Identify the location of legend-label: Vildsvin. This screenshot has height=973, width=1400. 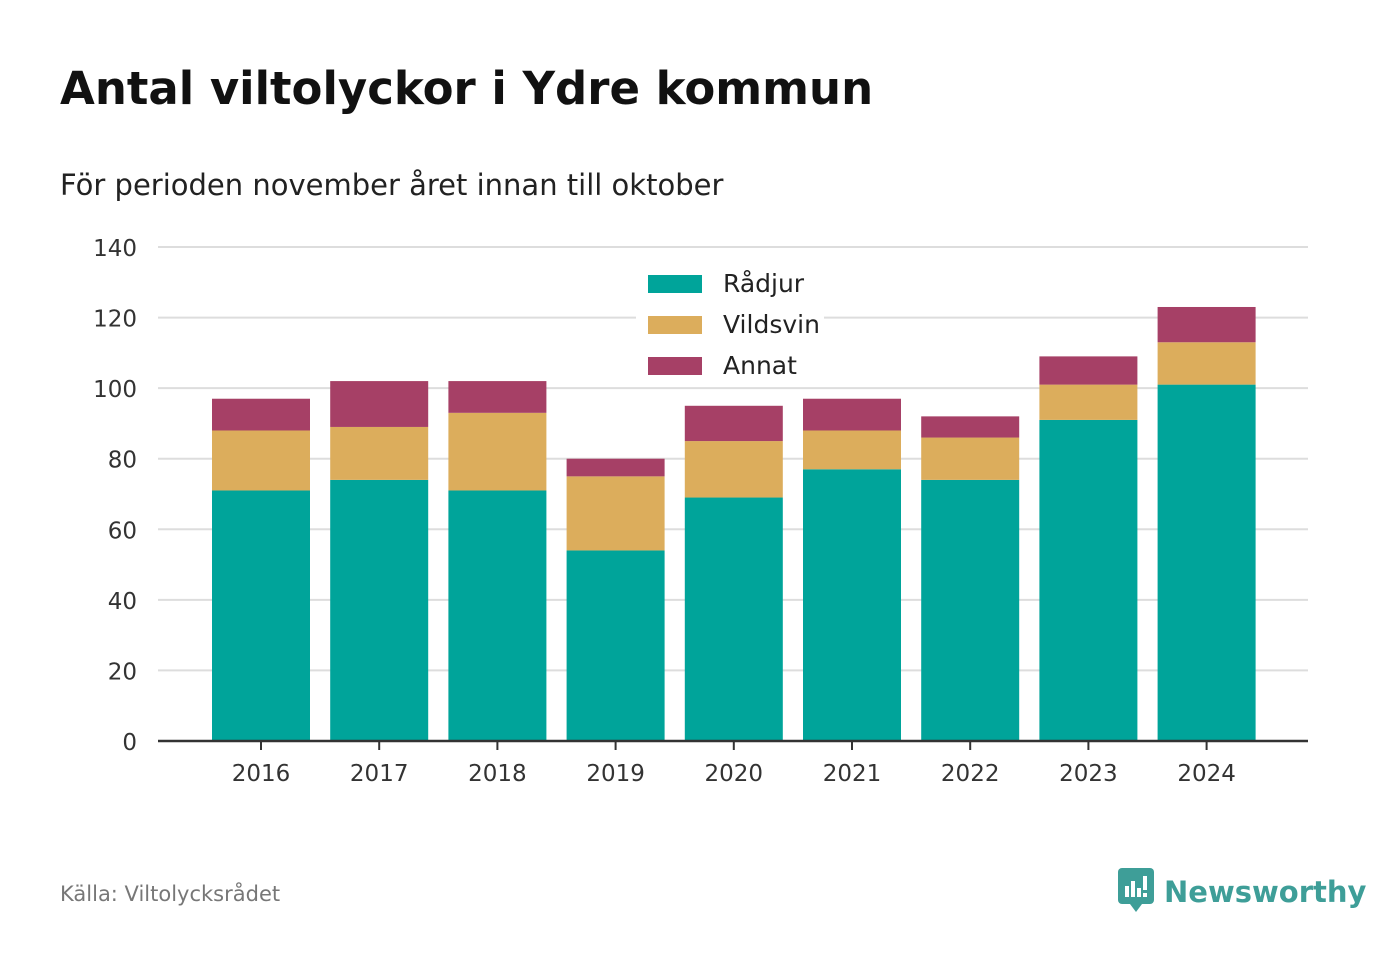
(771, 324).